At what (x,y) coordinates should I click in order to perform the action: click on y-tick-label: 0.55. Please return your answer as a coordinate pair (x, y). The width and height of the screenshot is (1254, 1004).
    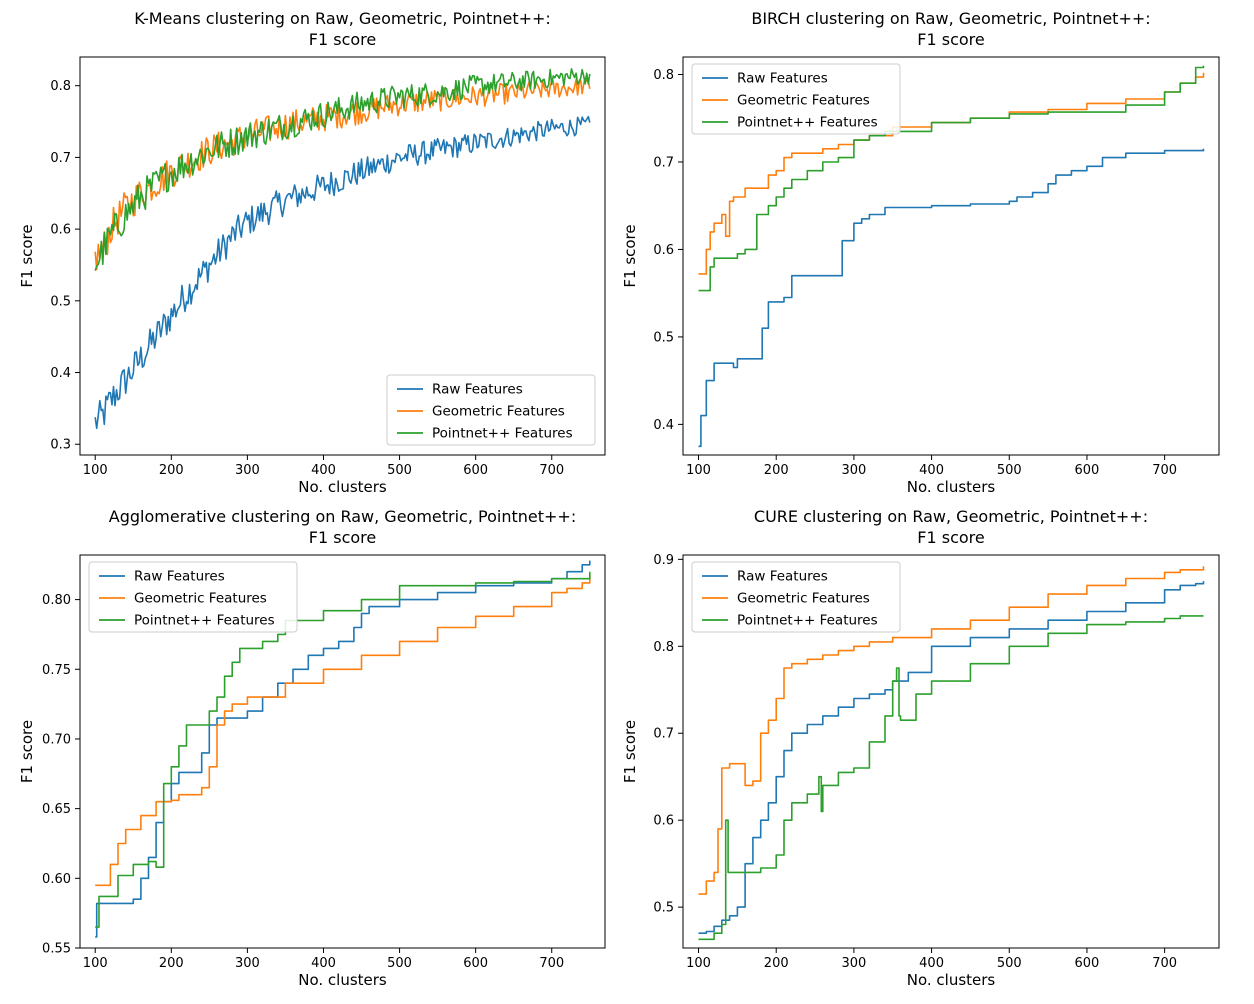
    Looking at the image, I should click on (56, 949).